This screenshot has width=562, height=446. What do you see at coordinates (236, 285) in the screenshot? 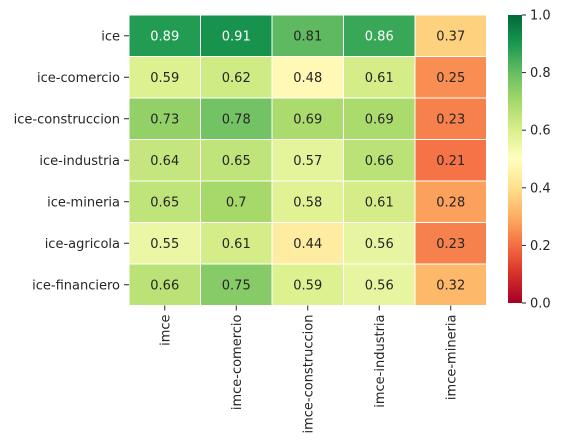
I see `cell-value-label: 0.75` at bounding box center [236, 285].